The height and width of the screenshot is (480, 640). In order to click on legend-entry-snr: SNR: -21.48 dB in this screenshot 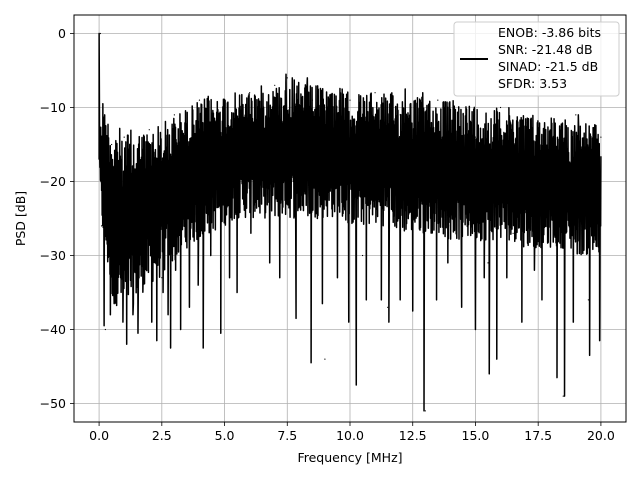, I will do `click(545, 49)`.